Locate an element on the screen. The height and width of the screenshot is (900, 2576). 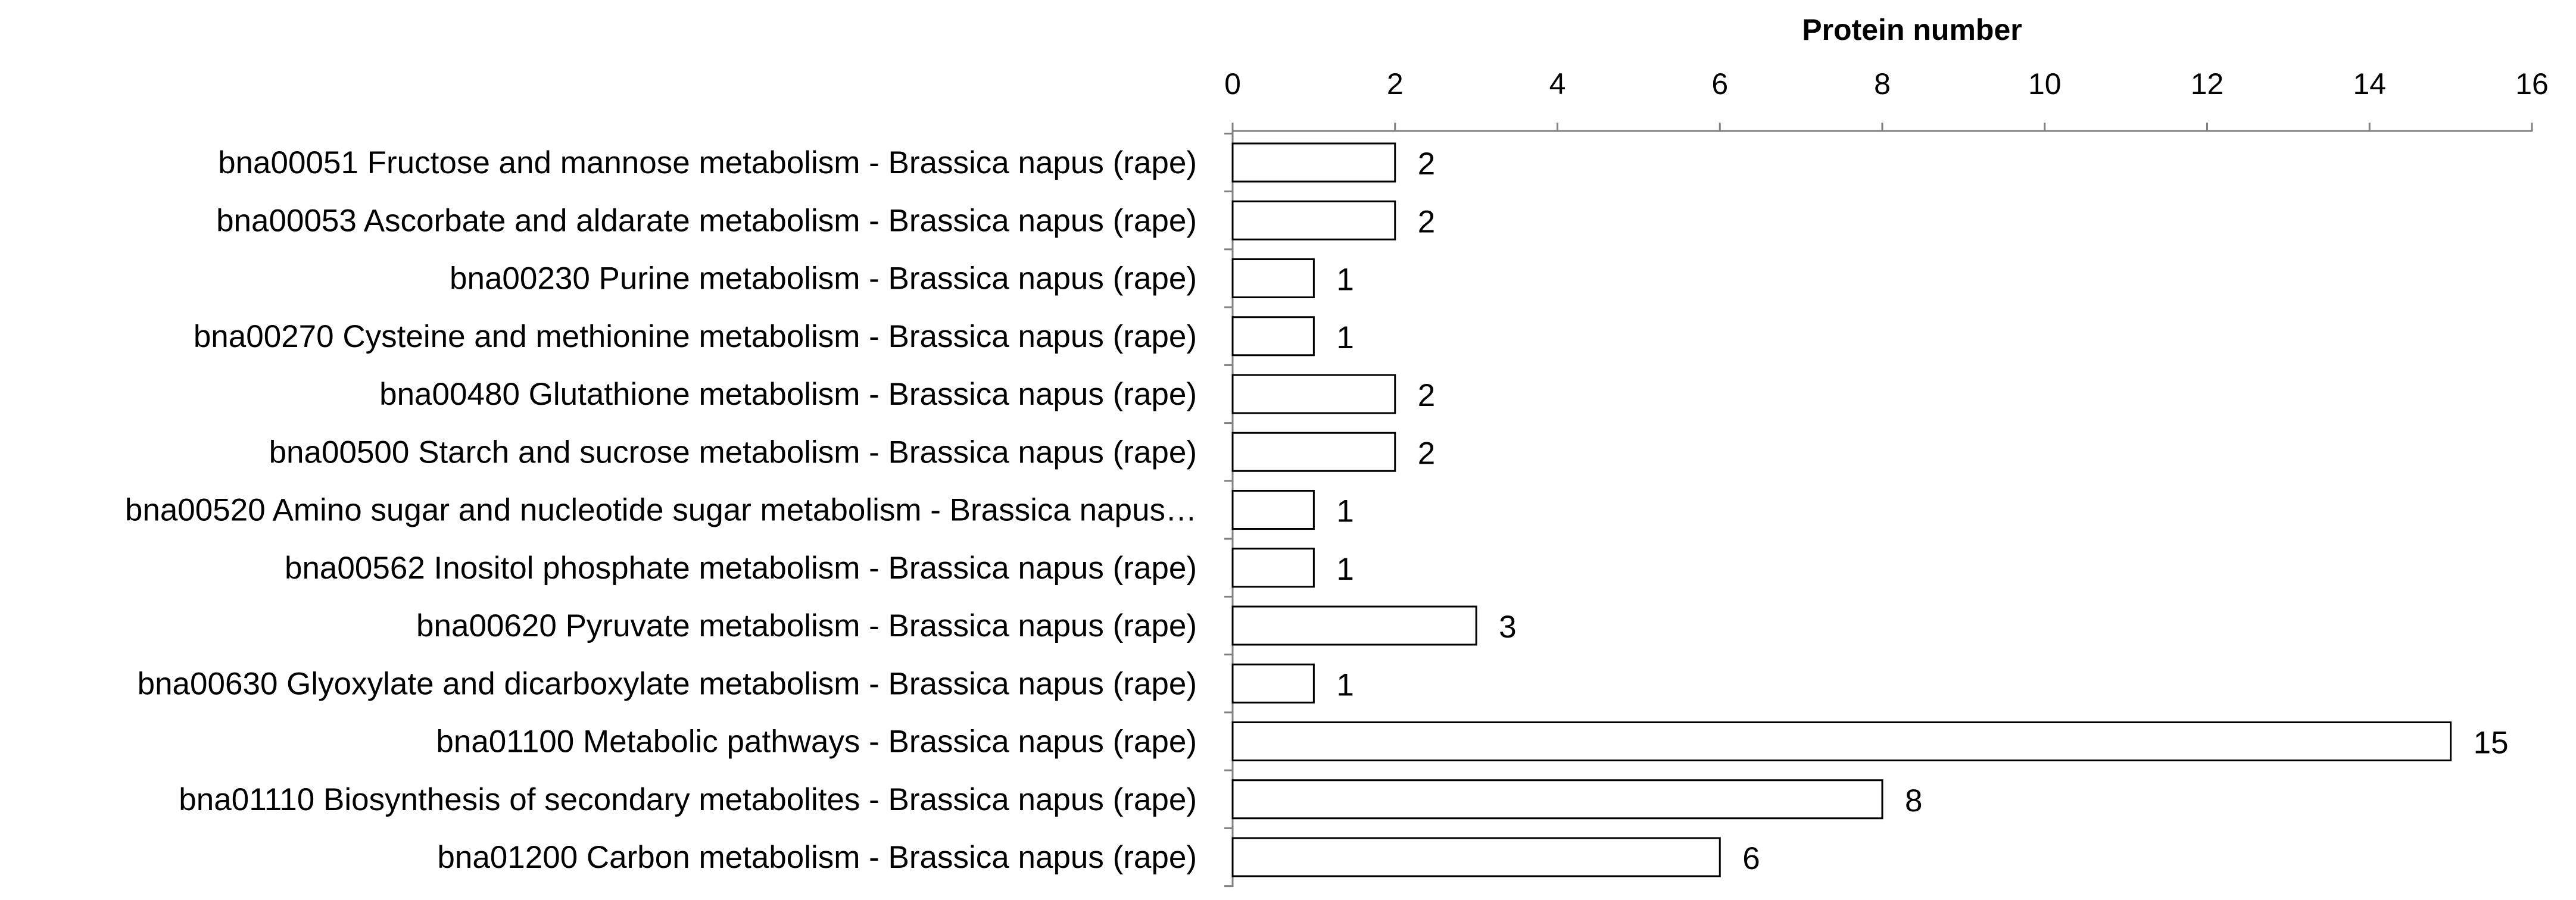
data-label: 15 is located at coordinates (2491, 743).